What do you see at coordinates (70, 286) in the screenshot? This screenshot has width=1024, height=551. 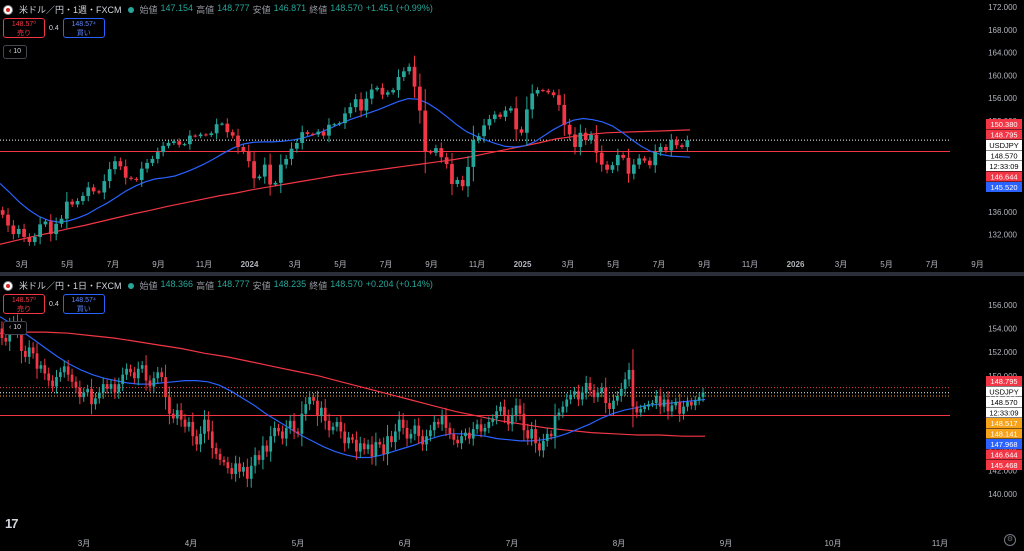 I see `daily-symbol-title: 米ドル／円・1日・FXCM` at bounding box center [70, 286].